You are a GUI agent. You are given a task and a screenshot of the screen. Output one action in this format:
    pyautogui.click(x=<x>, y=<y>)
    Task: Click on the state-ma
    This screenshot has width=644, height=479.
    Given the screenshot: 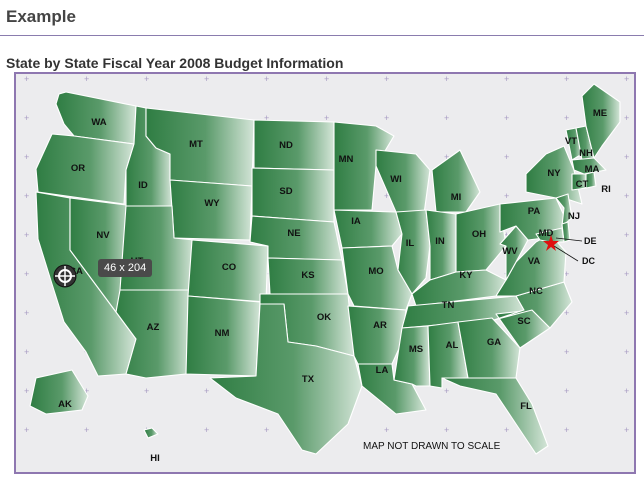 What is the action you would take?
    pyautogui.click(x=589, y=166)
    